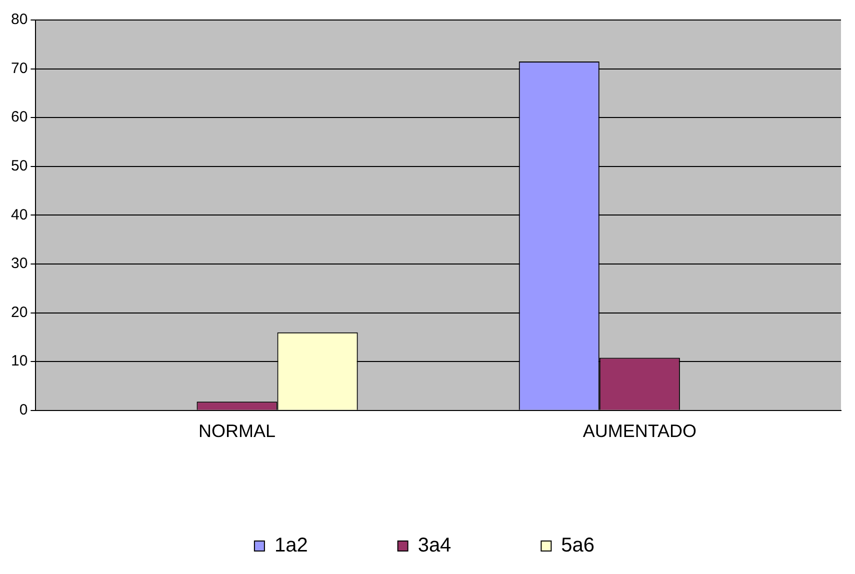  I want to click on legend-label: 1a2, so click(291, 545).